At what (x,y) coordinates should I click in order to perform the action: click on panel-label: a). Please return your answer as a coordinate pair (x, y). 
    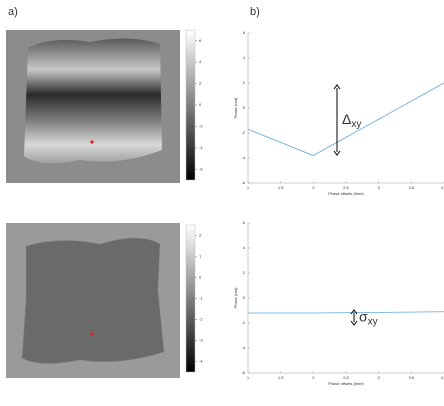
    Looking at the image, I should click on (13, 12).